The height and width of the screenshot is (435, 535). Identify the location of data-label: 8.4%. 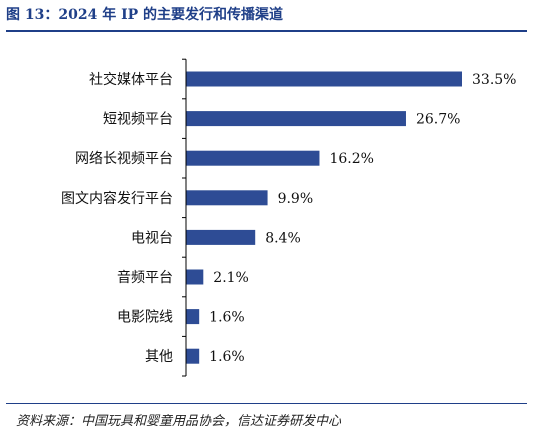
(283, 238).